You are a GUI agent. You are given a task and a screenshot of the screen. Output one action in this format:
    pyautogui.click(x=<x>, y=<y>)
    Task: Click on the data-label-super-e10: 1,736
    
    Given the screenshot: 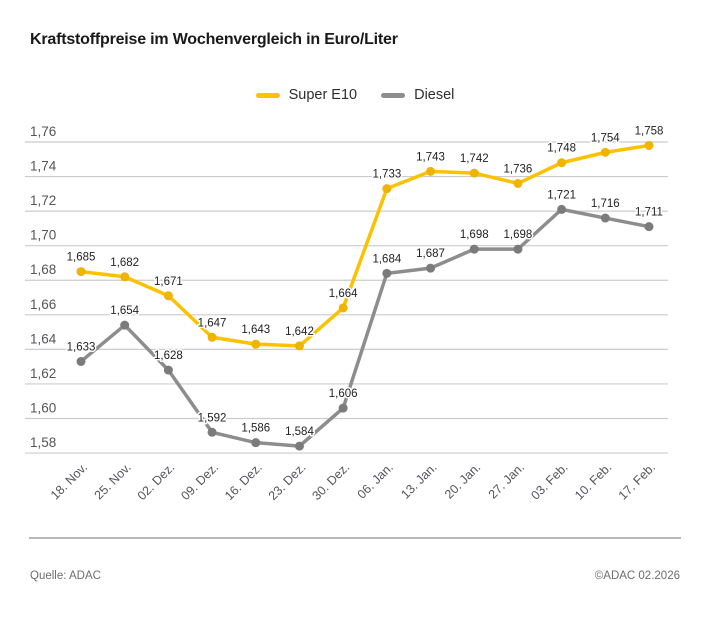 What is the action you would take?
    pyautogui.click(x=518, y=169)
    